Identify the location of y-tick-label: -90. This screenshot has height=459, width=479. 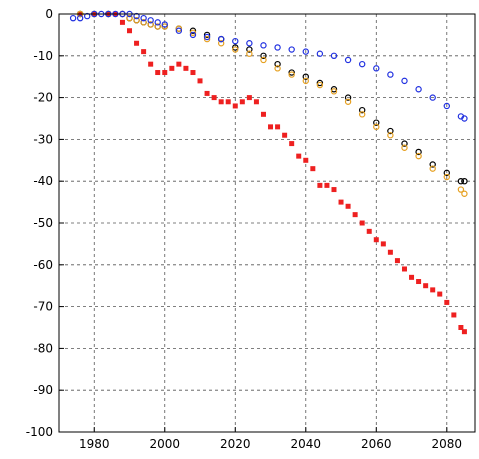
(43, 390).